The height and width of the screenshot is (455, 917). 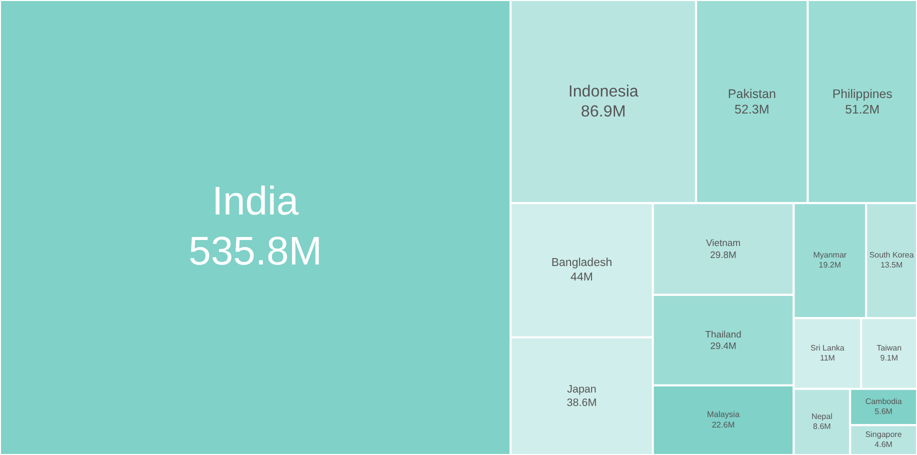 What do you see at coordinates (883, 435) in the screenshot?
I see `category-label: Singapore` at bounding box center [883, 435].